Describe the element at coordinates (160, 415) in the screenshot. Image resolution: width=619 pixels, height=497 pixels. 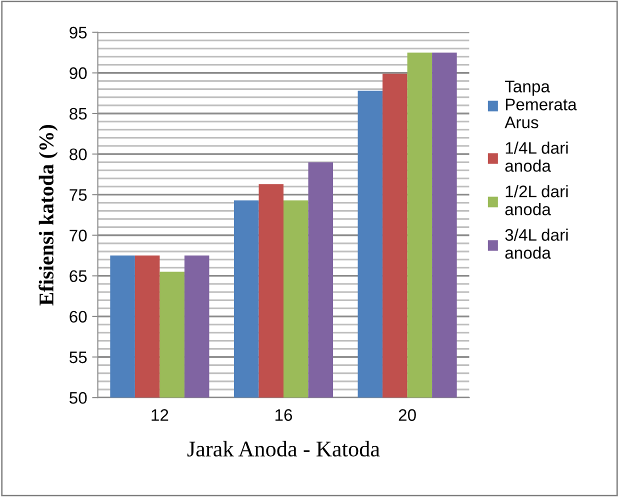
I see `x-tick-label: 12` at that location.